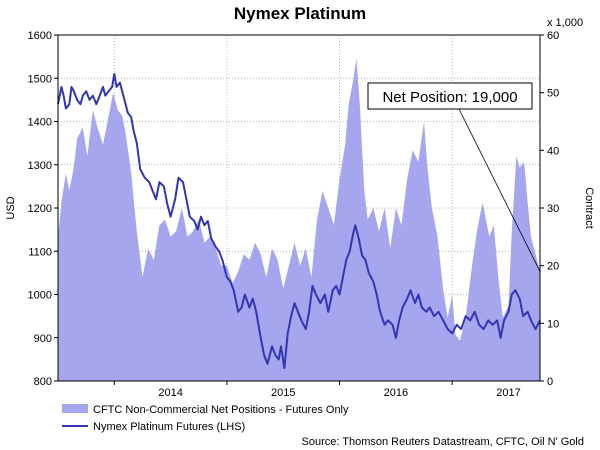 The width and height of the screenshot is (600, 450). What do you see at coordinates (11, 207) in the screenshot?
I see `left-axis-title: USD` at bounding box center [11, 207].